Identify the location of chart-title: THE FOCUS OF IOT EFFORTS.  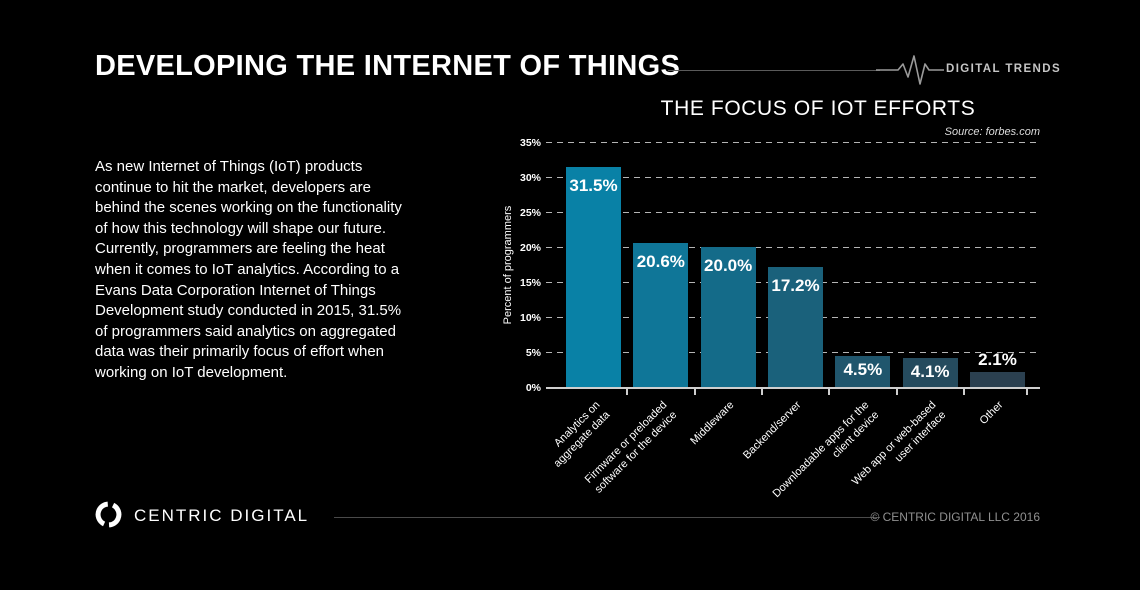
(818, 108).